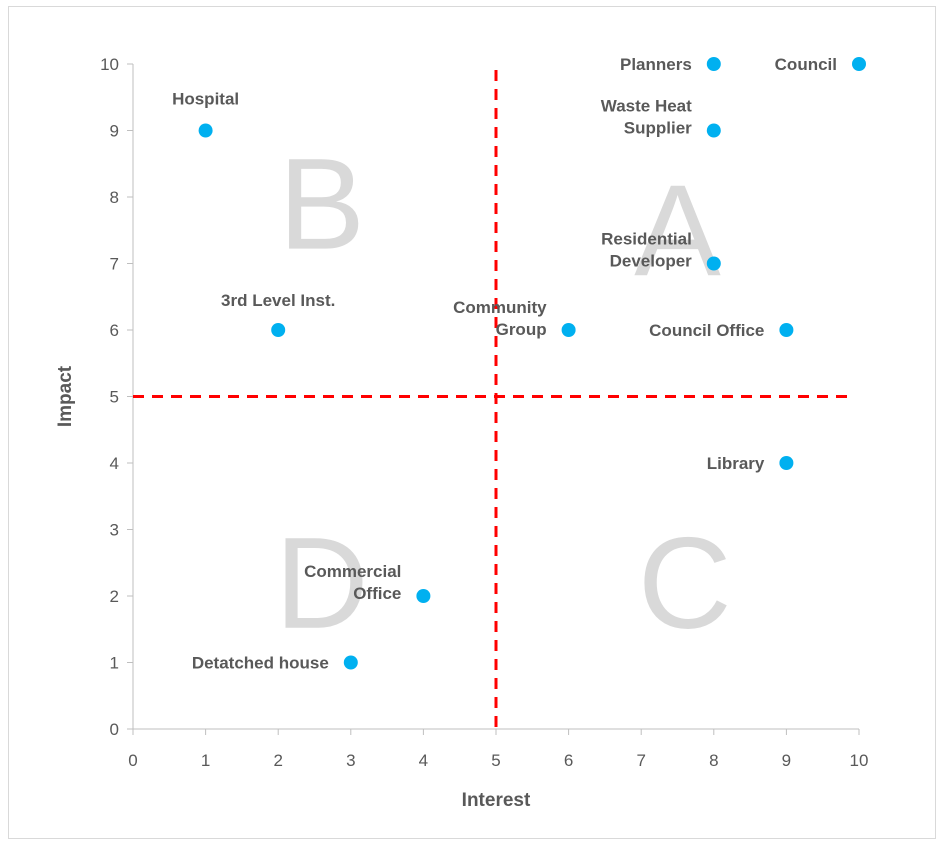  Describe the element at coordinates (114, 197) in the screenshot. I see `y-tick-label: 8` at that location.